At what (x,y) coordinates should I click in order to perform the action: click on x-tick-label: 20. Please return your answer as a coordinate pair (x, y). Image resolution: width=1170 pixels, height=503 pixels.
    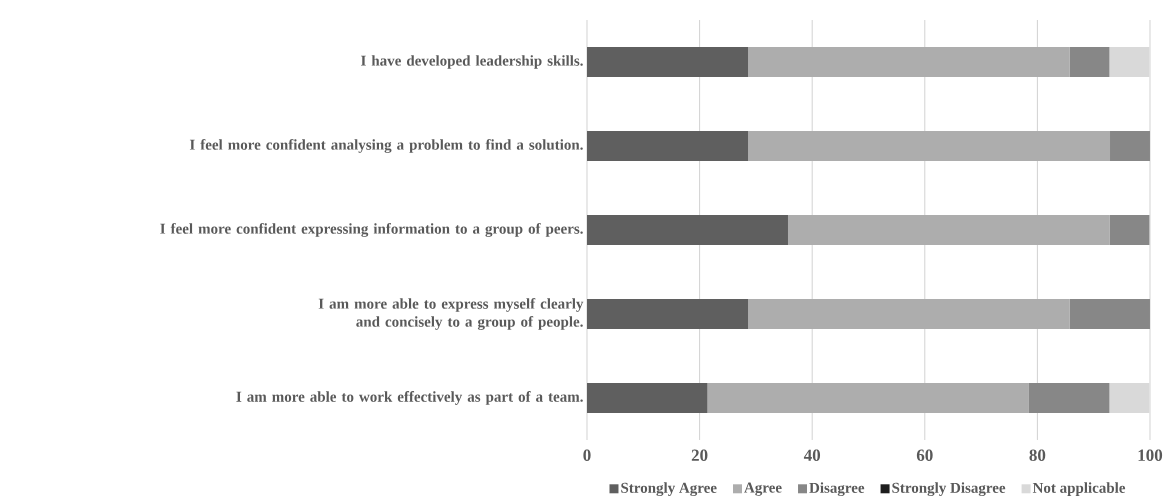
    Looking at the image, I should click on (699, 455).